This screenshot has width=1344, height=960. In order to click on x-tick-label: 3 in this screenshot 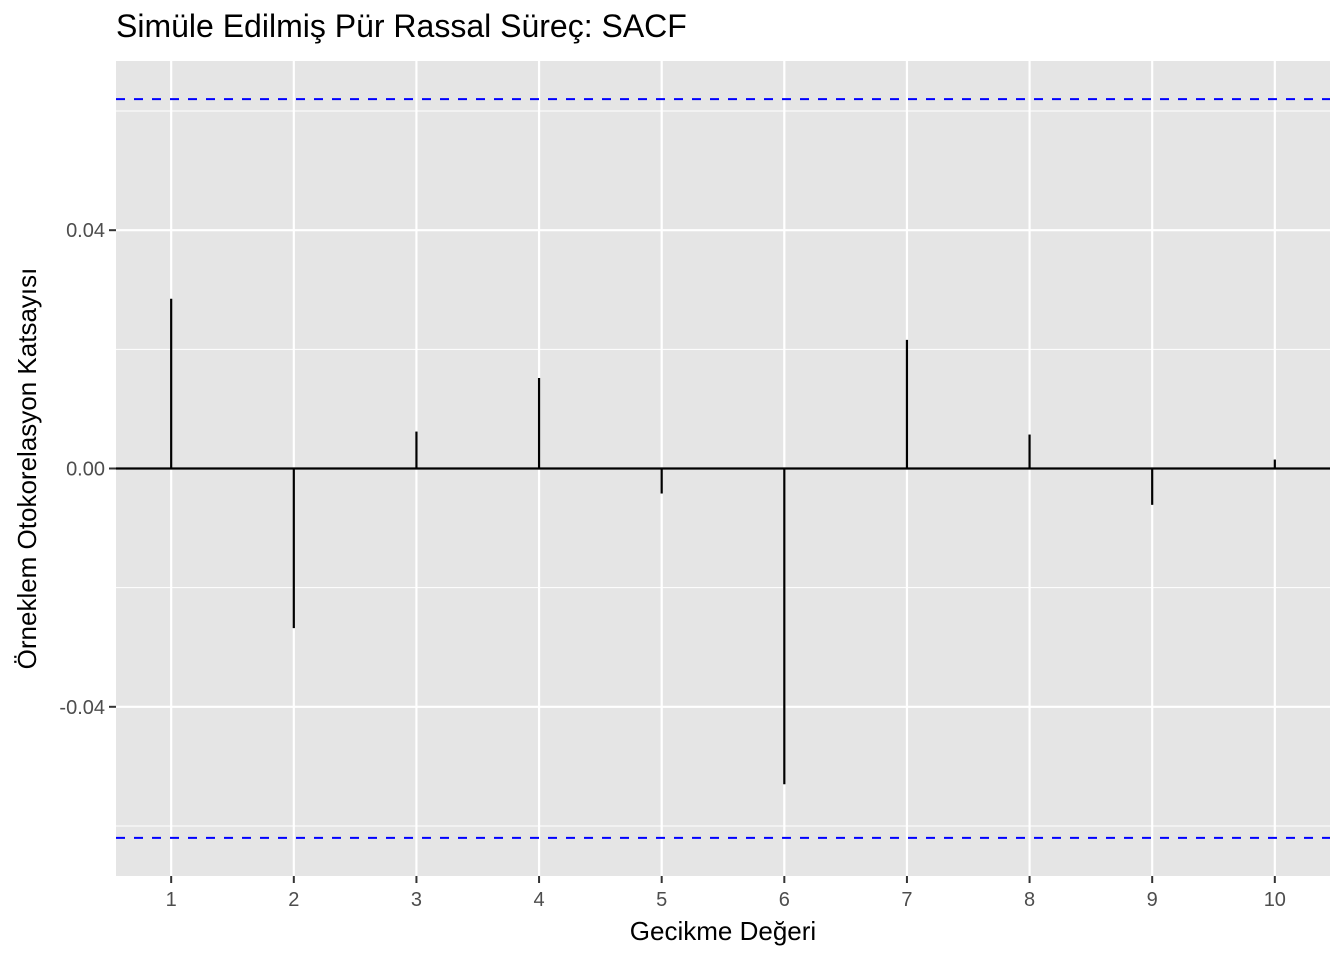, I will do `click(416, 900)`.